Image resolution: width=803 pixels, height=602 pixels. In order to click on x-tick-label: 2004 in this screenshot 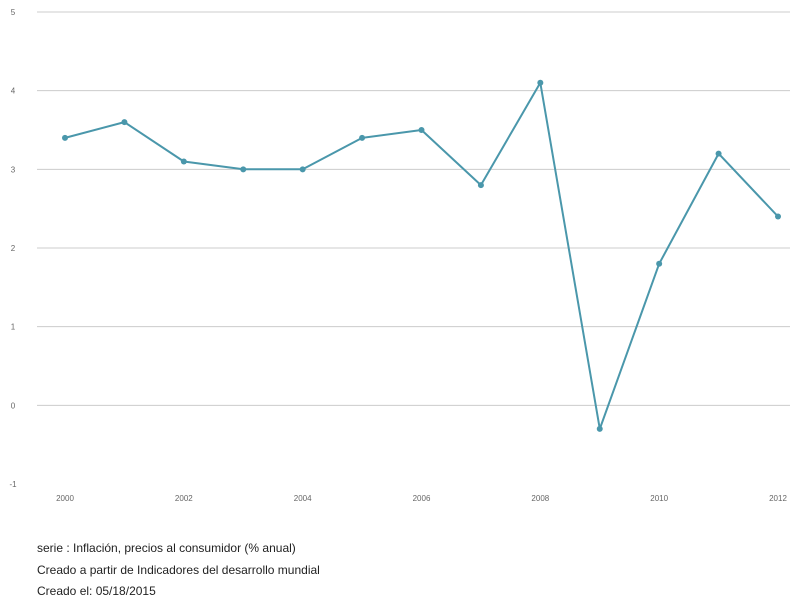, I will do `click(303, 498)`.